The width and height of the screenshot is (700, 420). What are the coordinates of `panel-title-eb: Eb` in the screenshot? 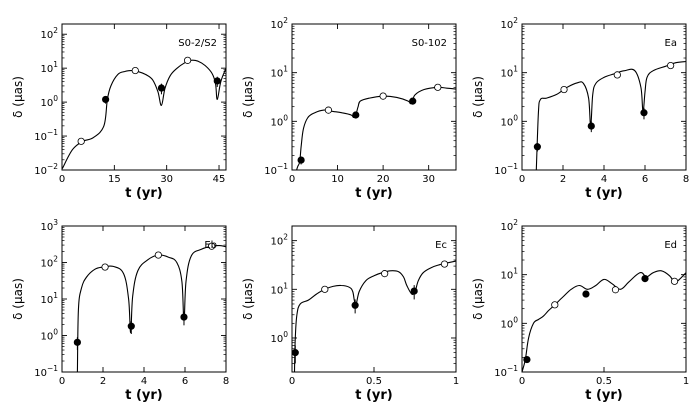 It's located at (210, 245).